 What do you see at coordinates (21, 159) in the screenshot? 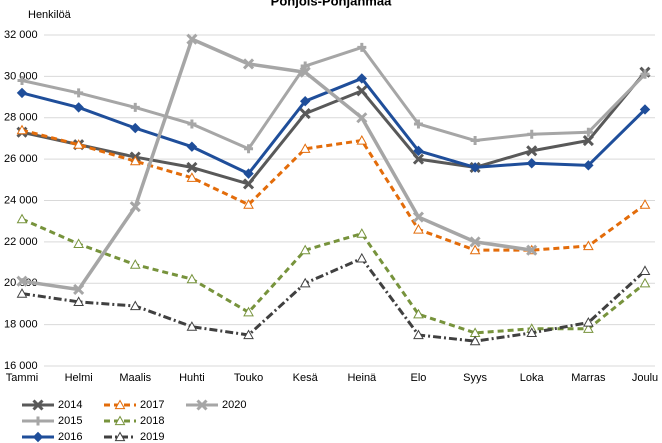
I see `y-tick-label: 26 000` at bounding box center [21, 159].